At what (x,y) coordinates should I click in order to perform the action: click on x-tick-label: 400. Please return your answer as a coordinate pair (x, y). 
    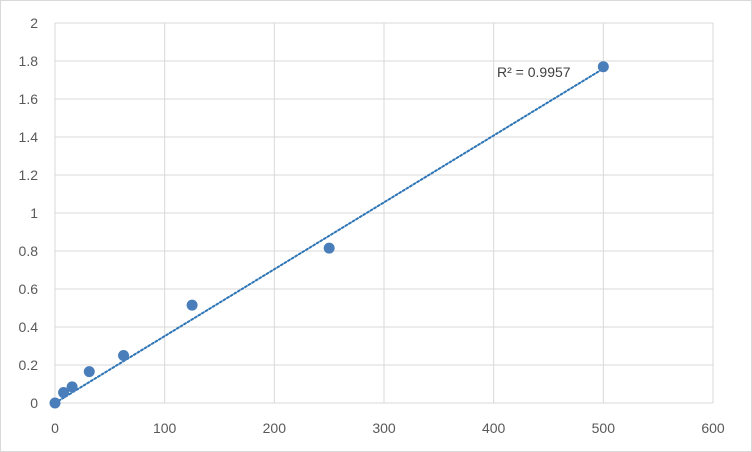
    Looking at the image, I should click on (494, 428).